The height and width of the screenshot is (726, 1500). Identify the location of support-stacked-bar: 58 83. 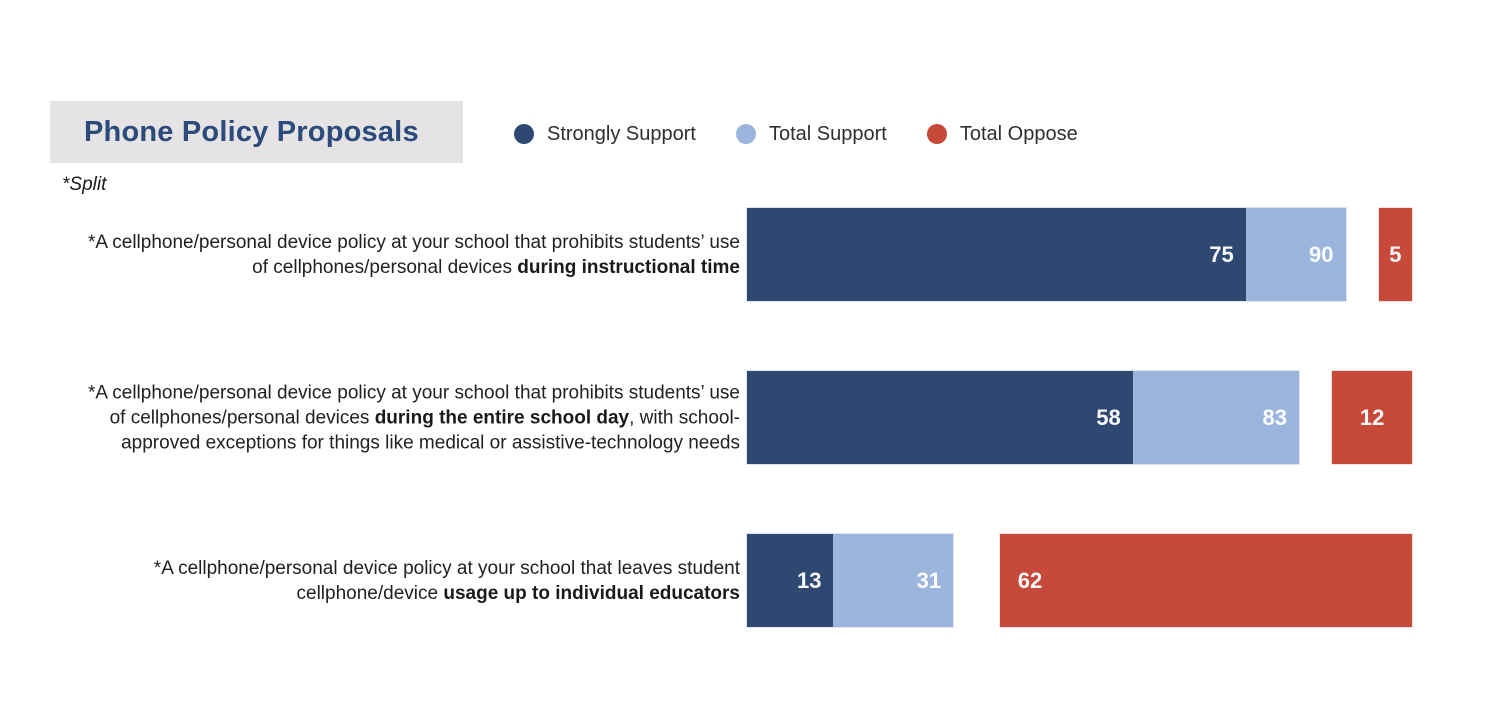
(1023, 417).